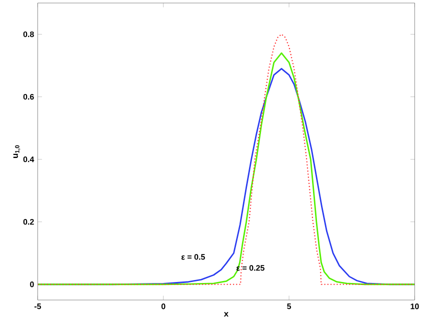 The height and width of the screenshot is (327, 423). I want to click on x-tick-label: -5, so click(38, 307).